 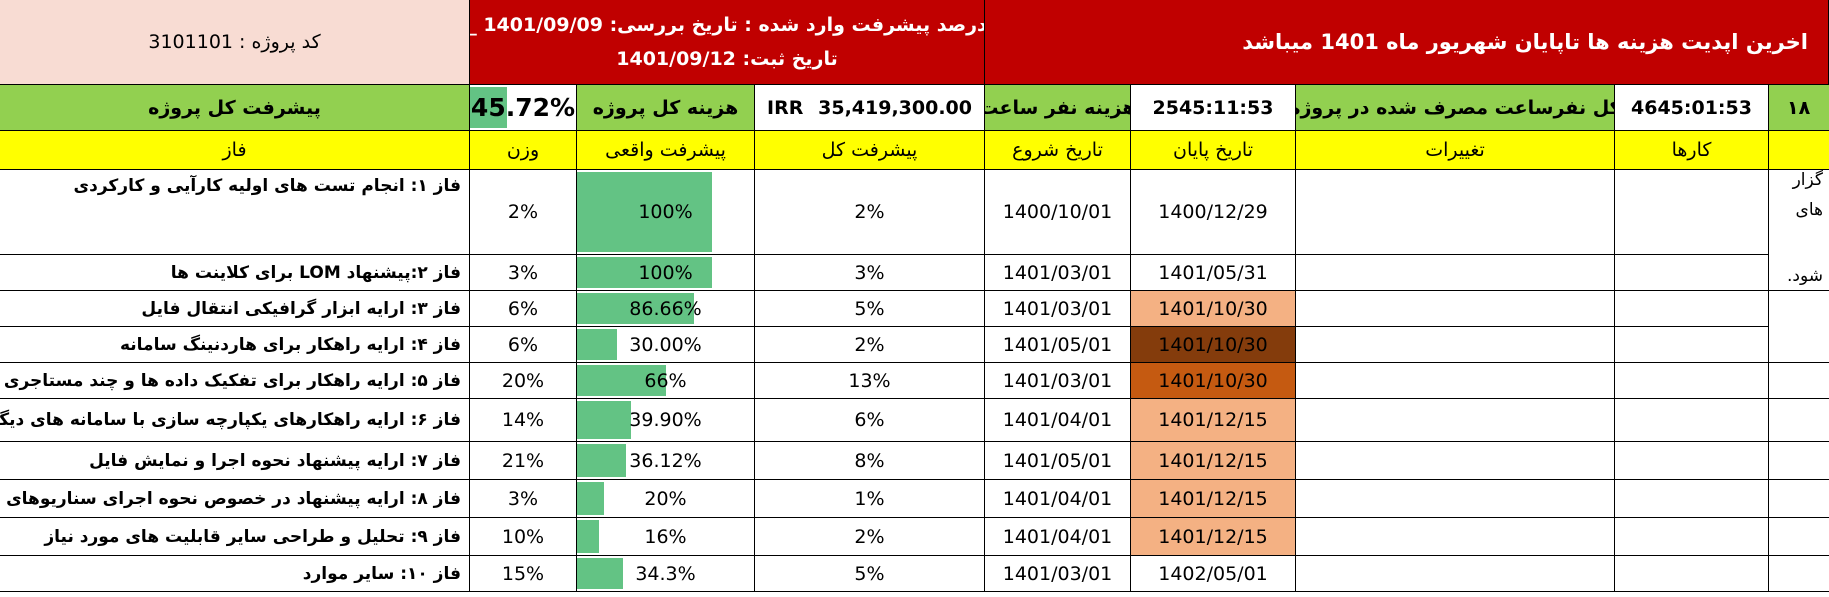 What do you see at coordinates (597, 344) in the screenshot?
I see `row-4-progress-bar` at bounding box center [597, 344].